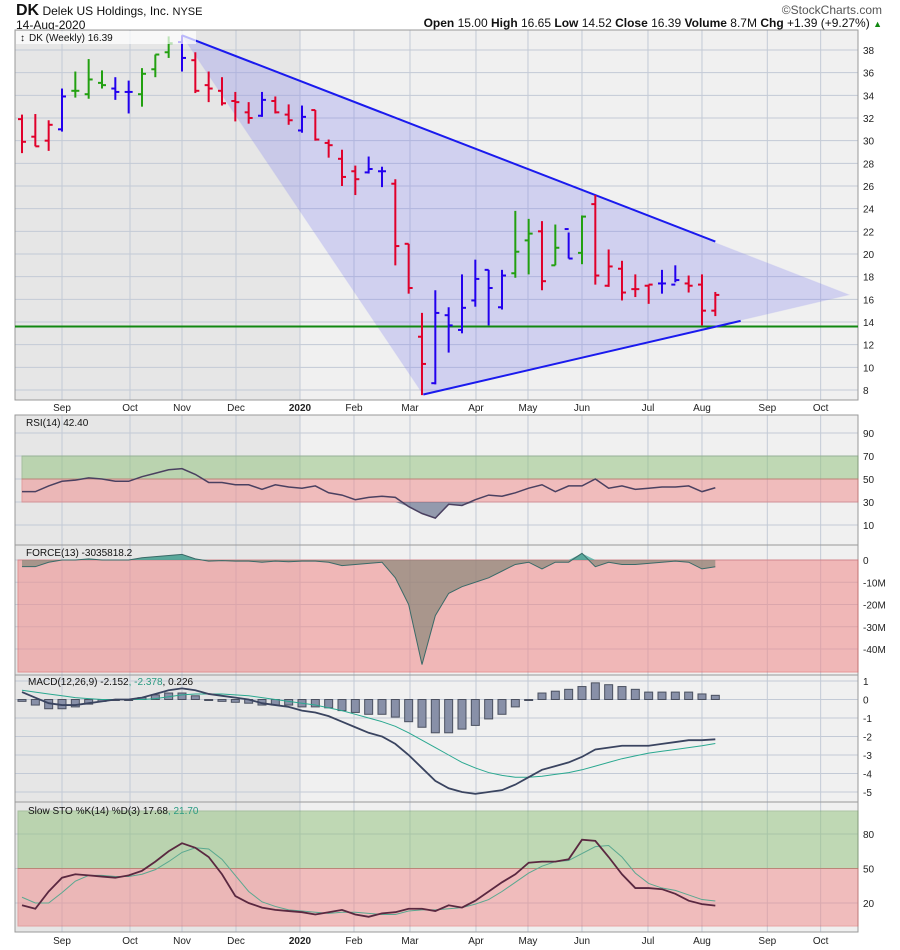  What do you see at coordinates (877, 24) in the screenshot?
I see `up-arrow-icon: ▲` at bounding box center [877, 24].